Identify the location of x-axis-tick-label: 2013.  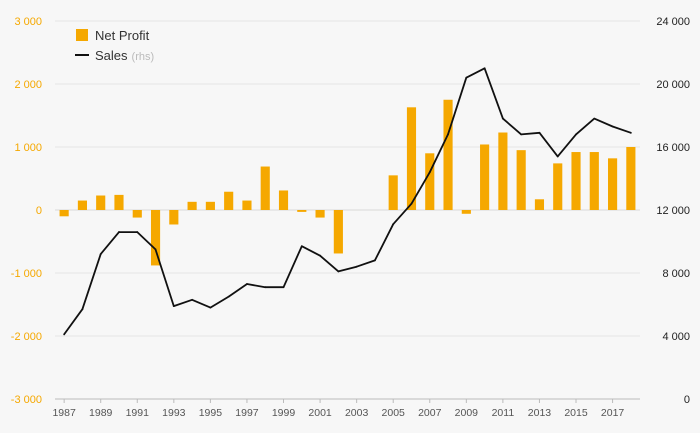
(540, 413).